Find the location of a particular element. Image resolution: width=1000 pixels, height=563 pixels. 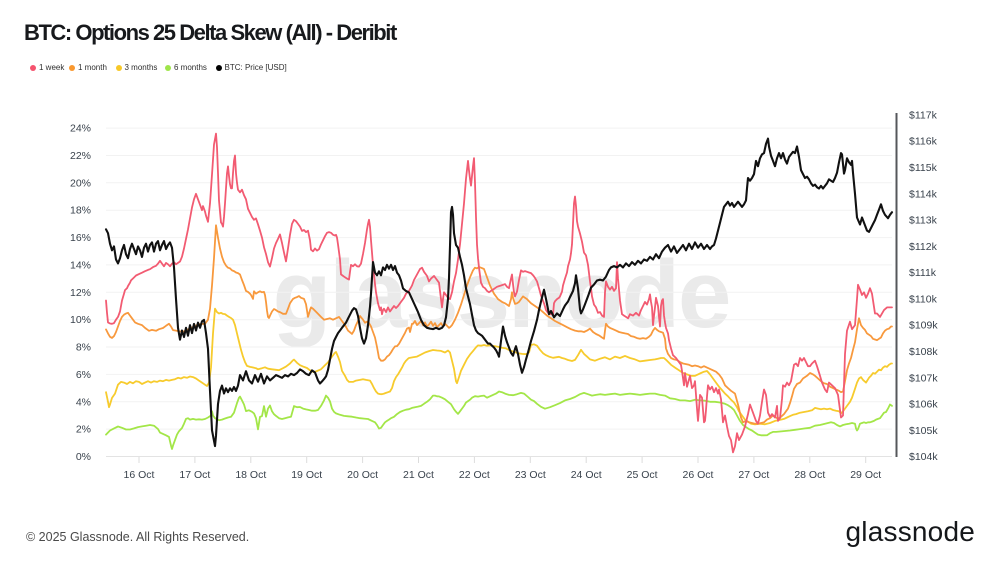

svg-text: 2% is located at coordinates (83, 430).